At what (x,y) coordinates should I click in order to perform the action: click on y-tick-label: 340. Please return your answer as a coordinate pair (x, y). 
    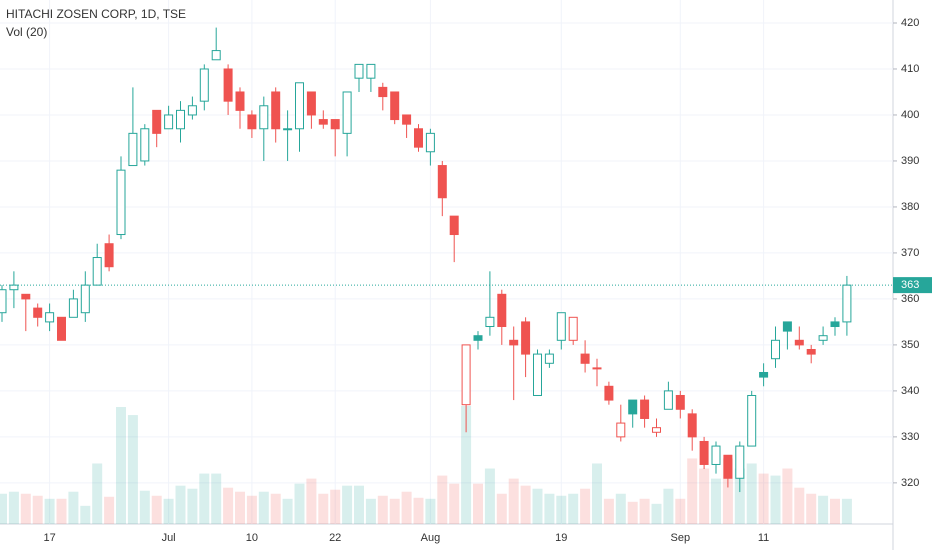
    Looking at the image, I should click on (910, 391).